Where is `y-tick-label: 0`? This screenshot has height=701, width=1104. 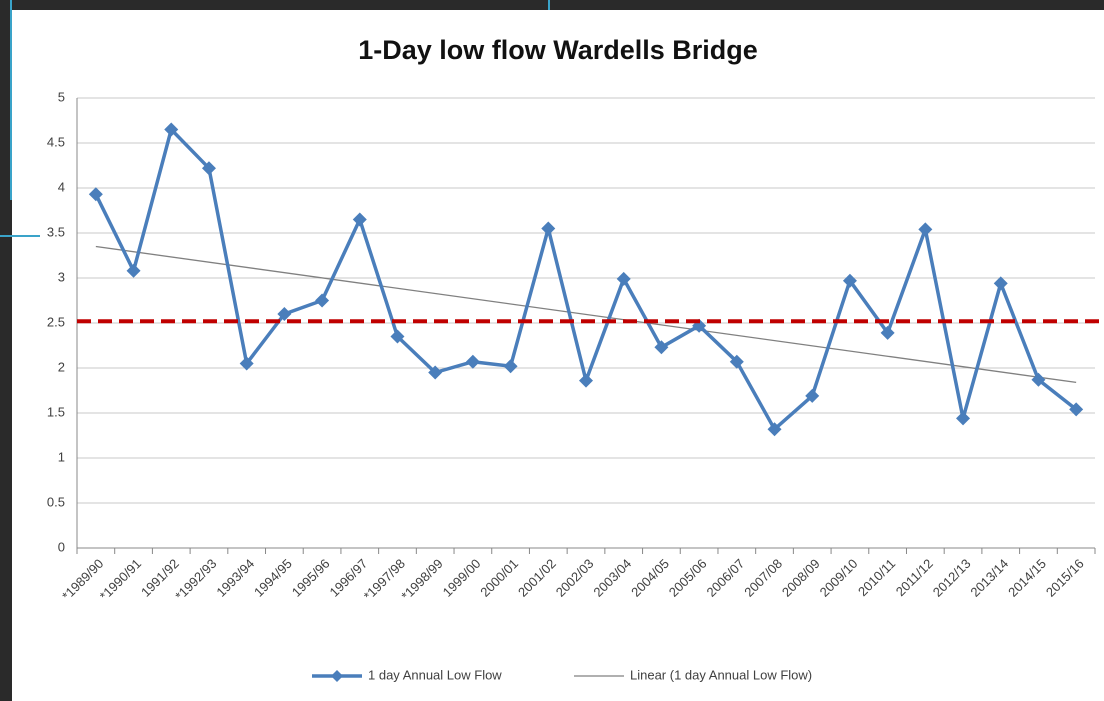 y-tick-label: 0 is located at coordinates (61, 546).